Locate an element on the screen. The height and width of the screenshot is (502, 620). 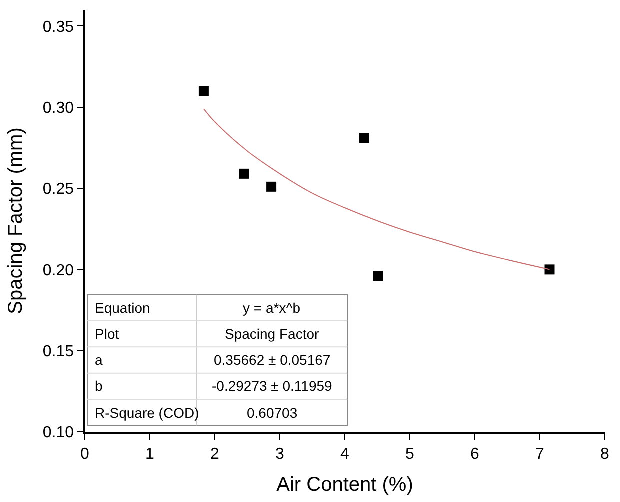
x-tick-label: 1 is located at coordinates (150, 454).